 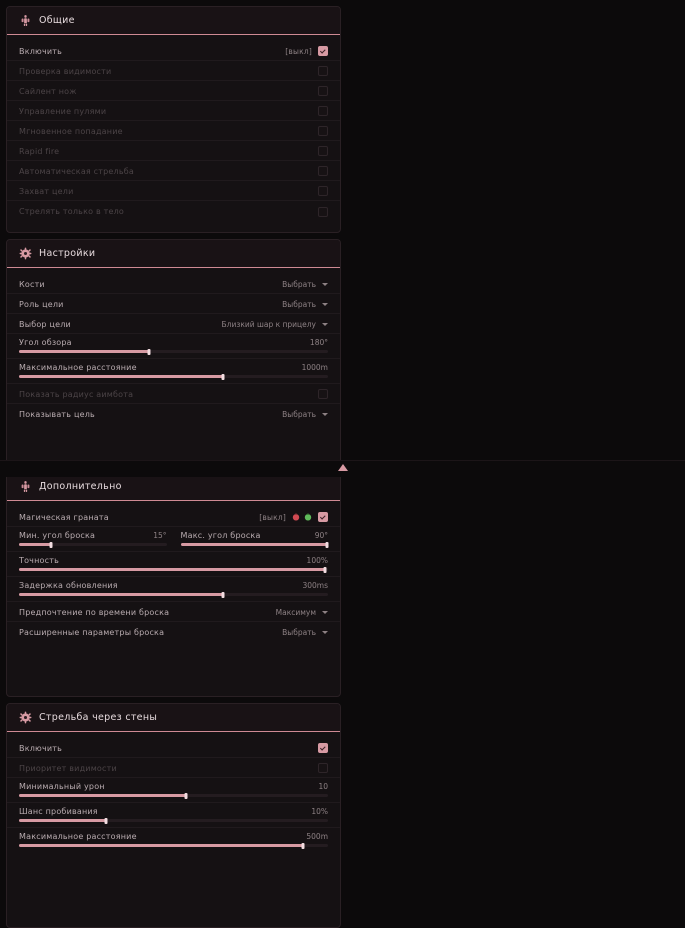 I want to click on checkbox-body-only, so click(x=323, y=211).